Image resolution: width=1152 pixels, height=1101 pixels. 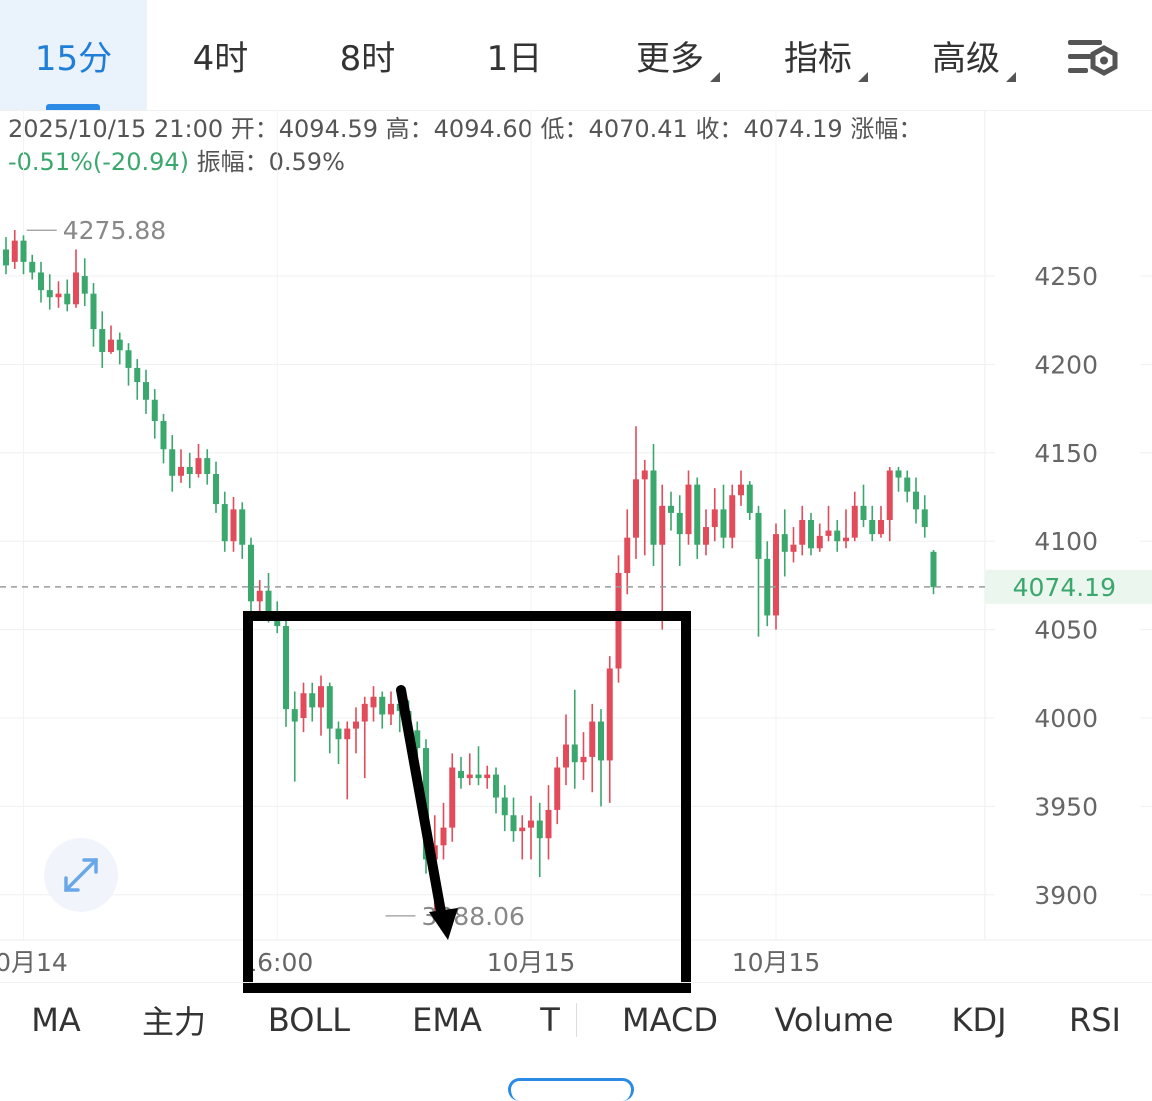 I want to click on indicator-t: T, so click(x=550, y=1020).